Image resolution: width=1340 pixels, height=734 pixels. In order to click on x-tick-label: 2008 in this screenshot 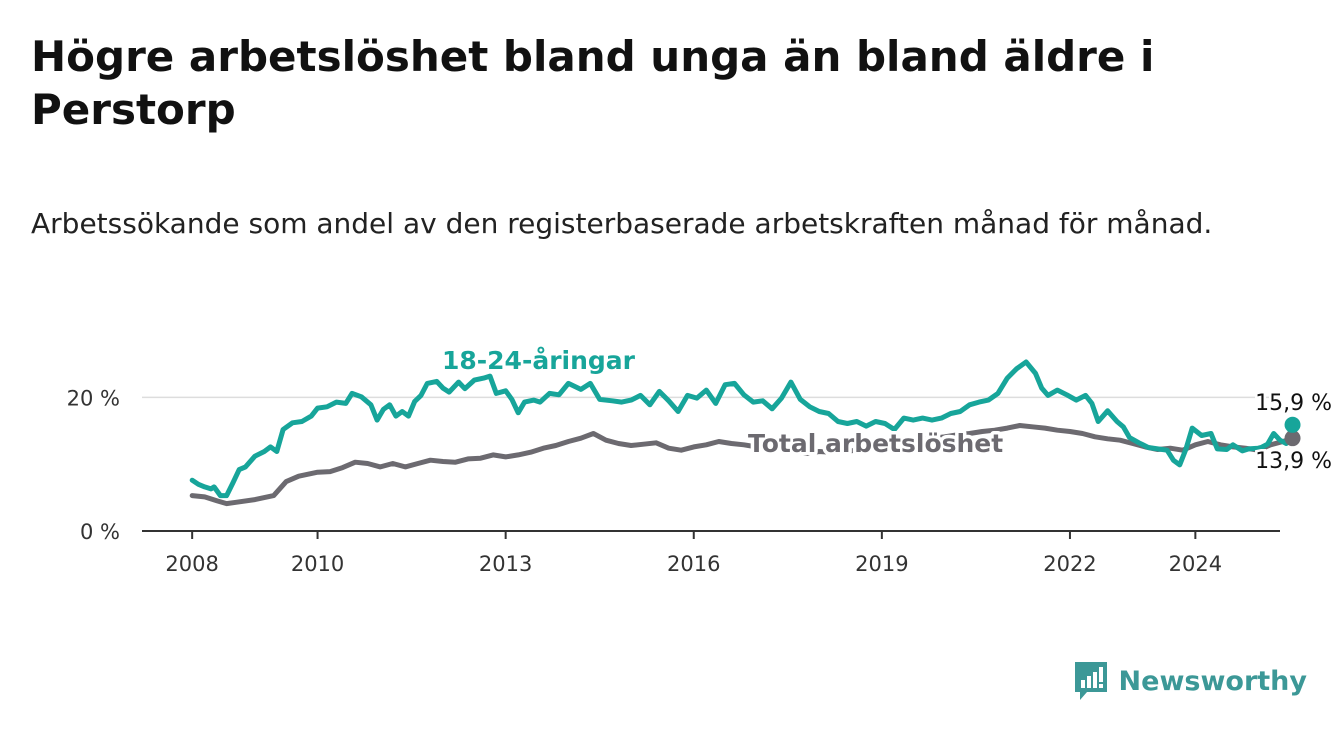, I will do `click(191, 564)`.